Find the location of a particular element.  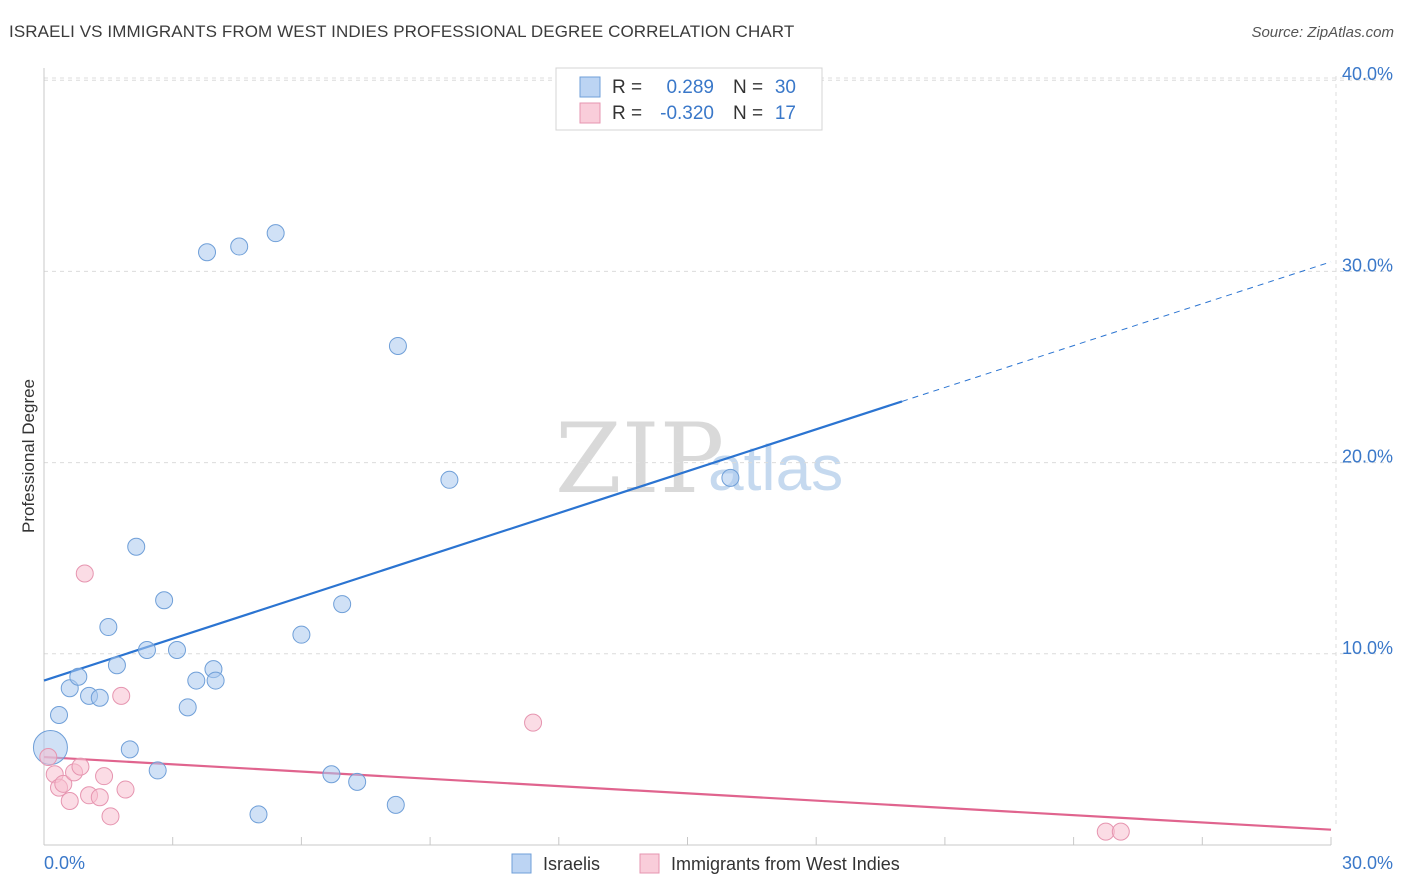

trend-extension-israelis is located at coordinates (1116, 331).